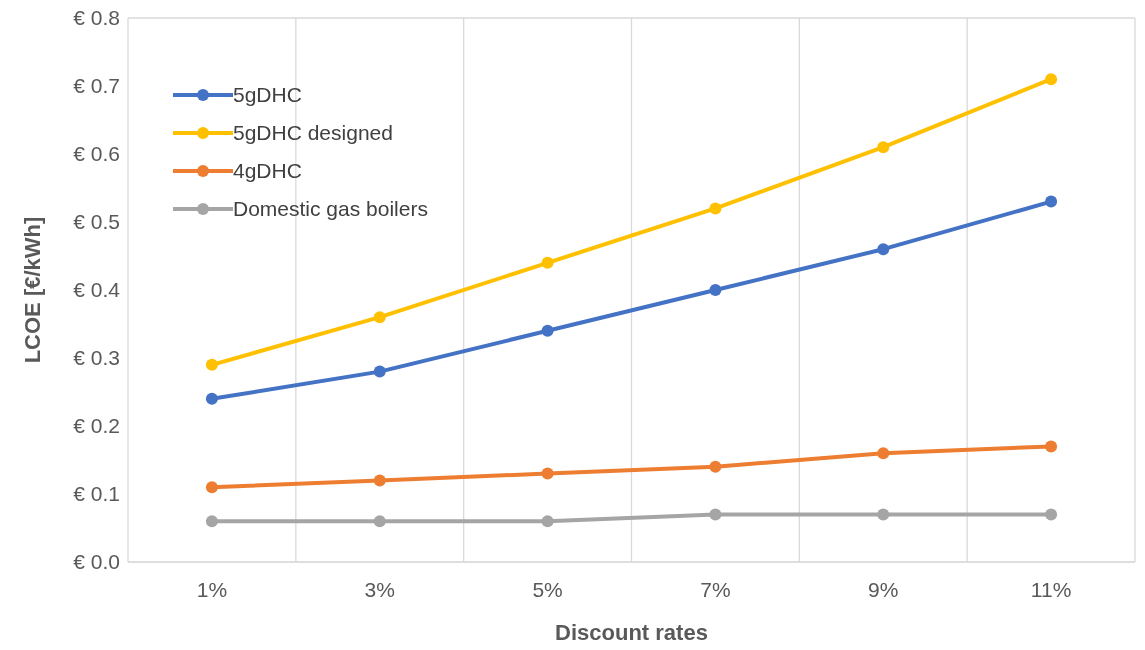  What do you see at coordinates (97, 290) in the screenshot?
I see `y-tick-label: € 0.4` at bounding box center [97, 290].